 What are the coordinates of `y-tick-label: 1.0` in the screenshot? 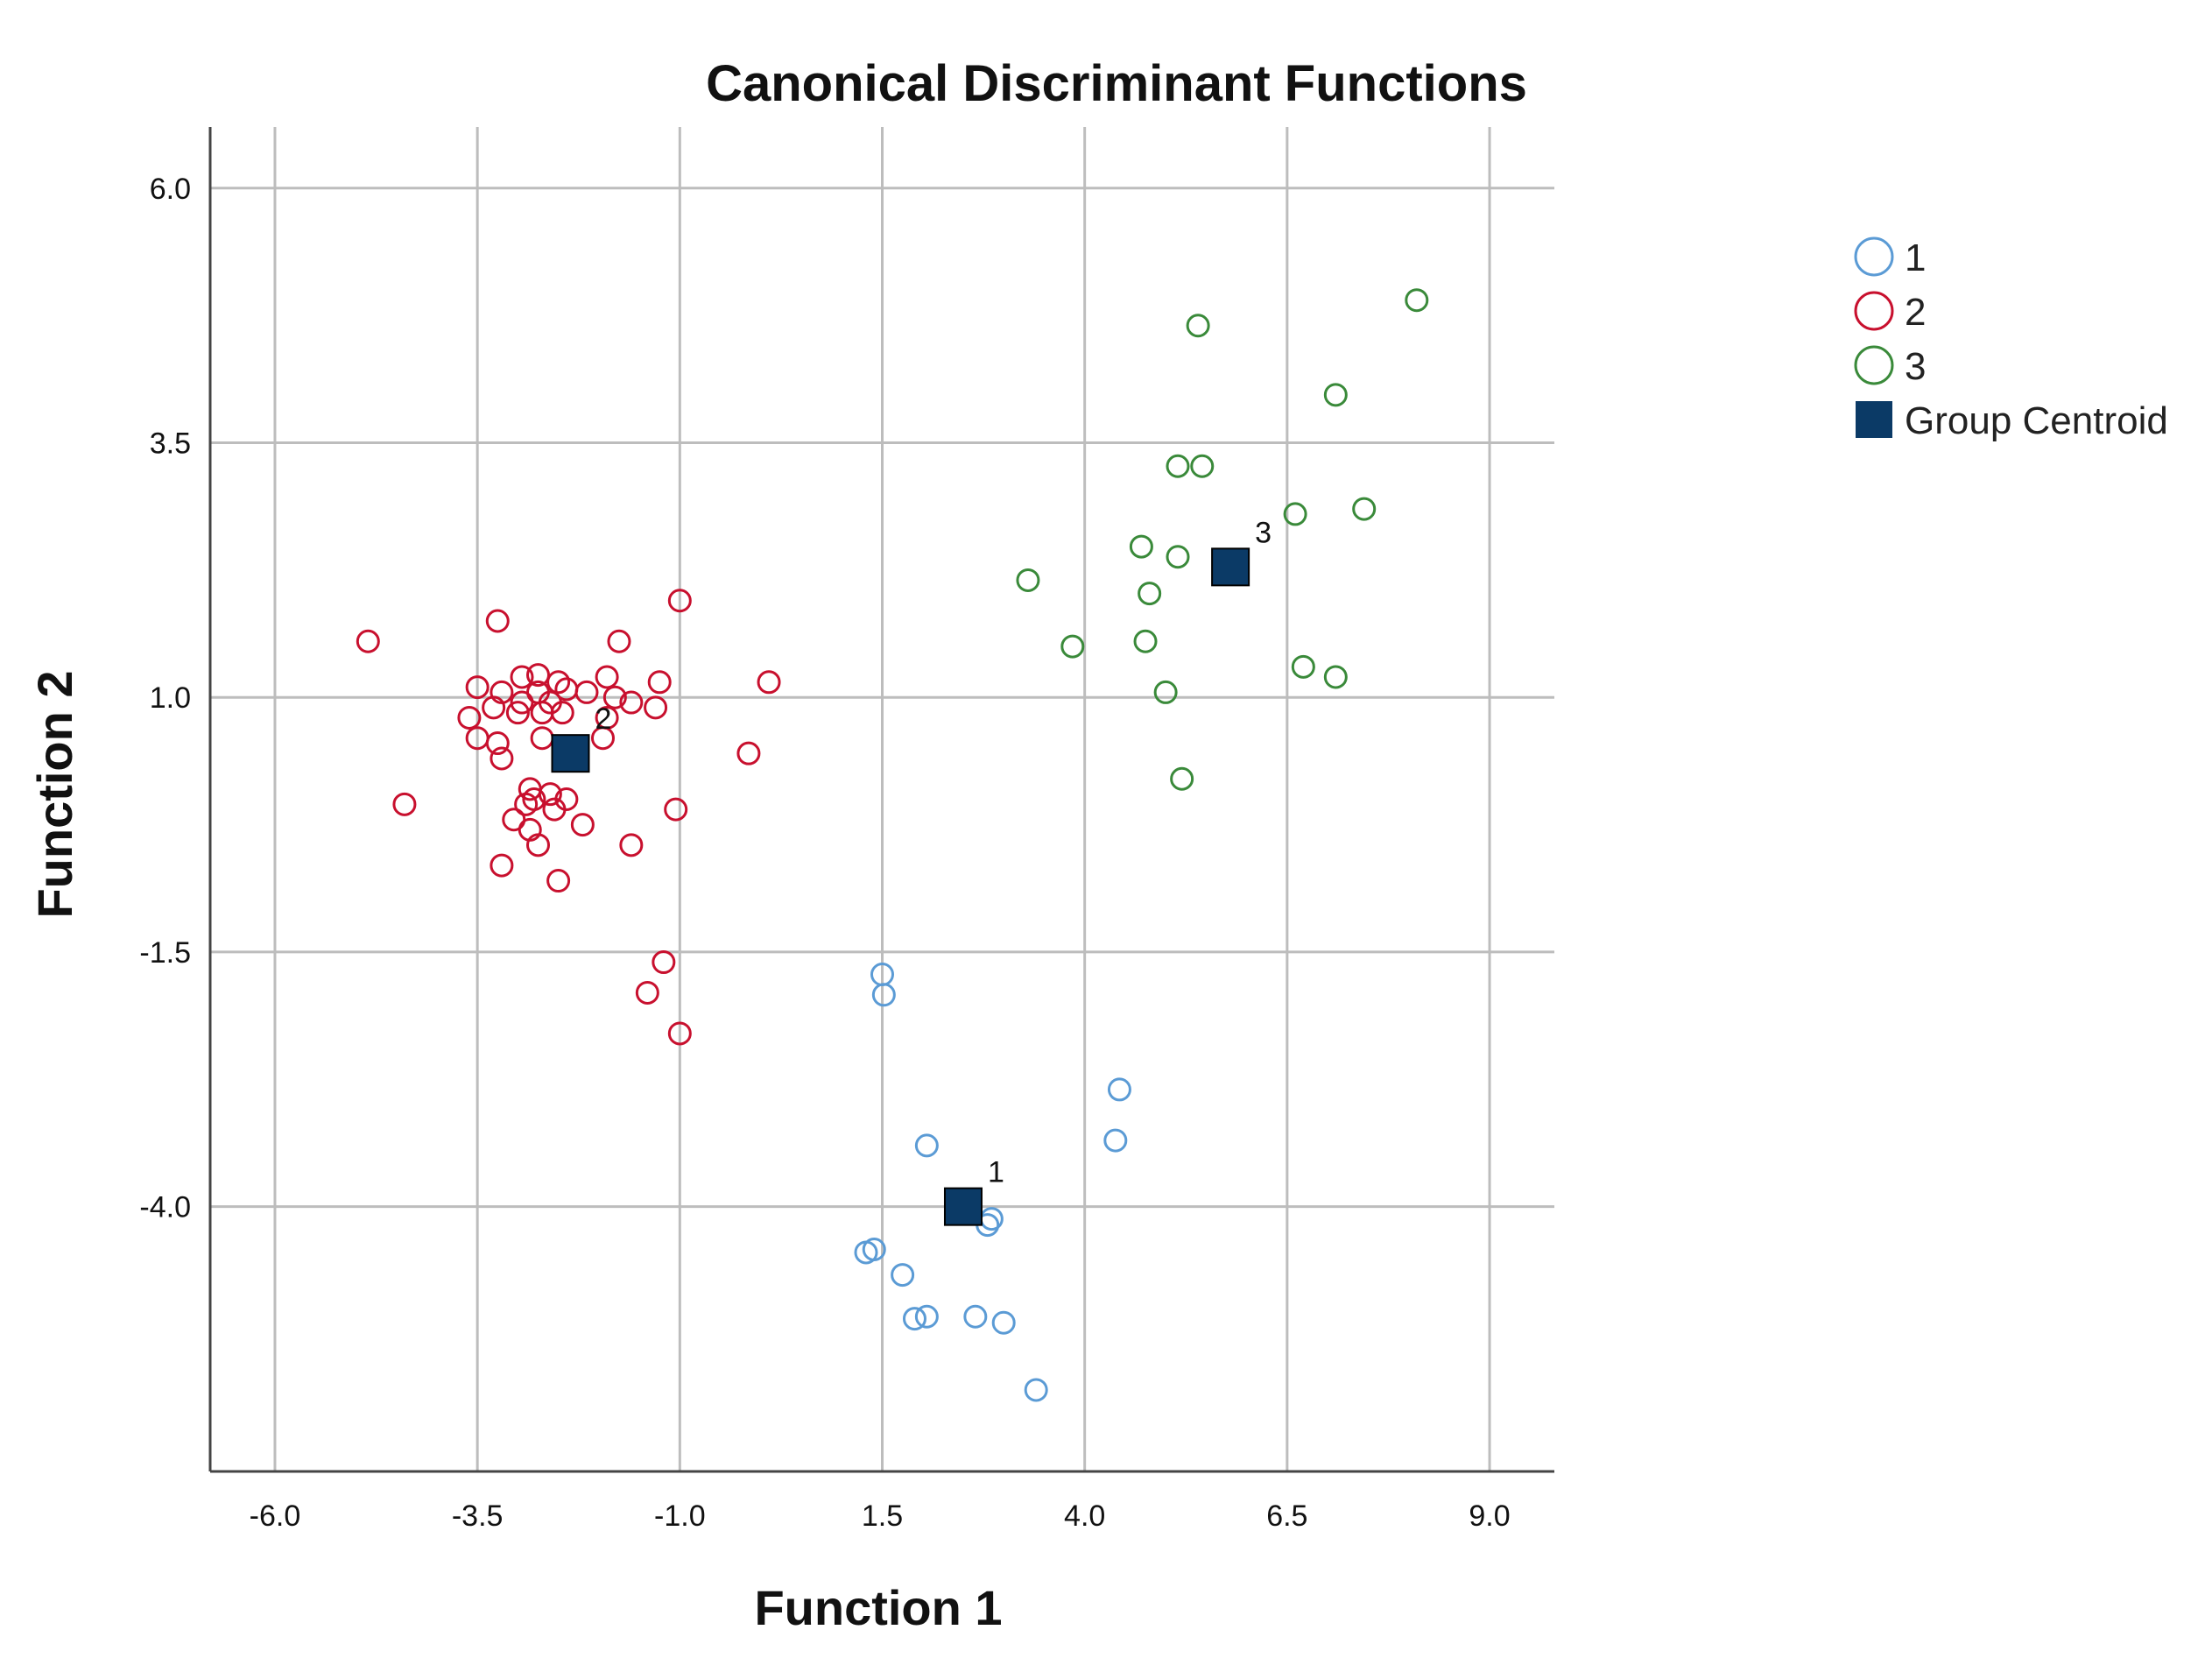 It's located at (170, 698).